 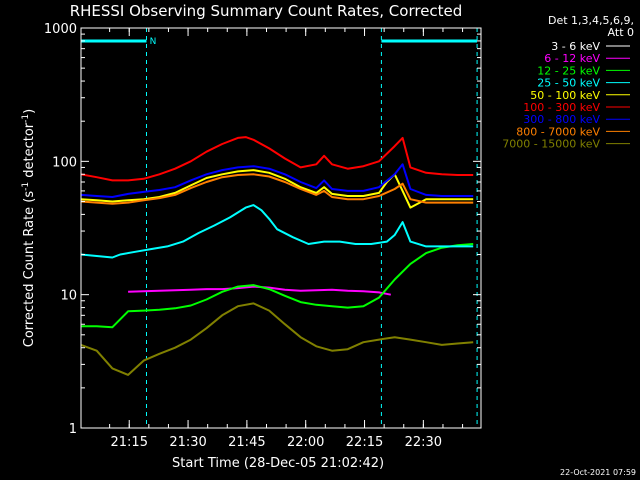 I want to click on y-label-part1: Corrected Count Rate (s, so click(x=29, y=269).